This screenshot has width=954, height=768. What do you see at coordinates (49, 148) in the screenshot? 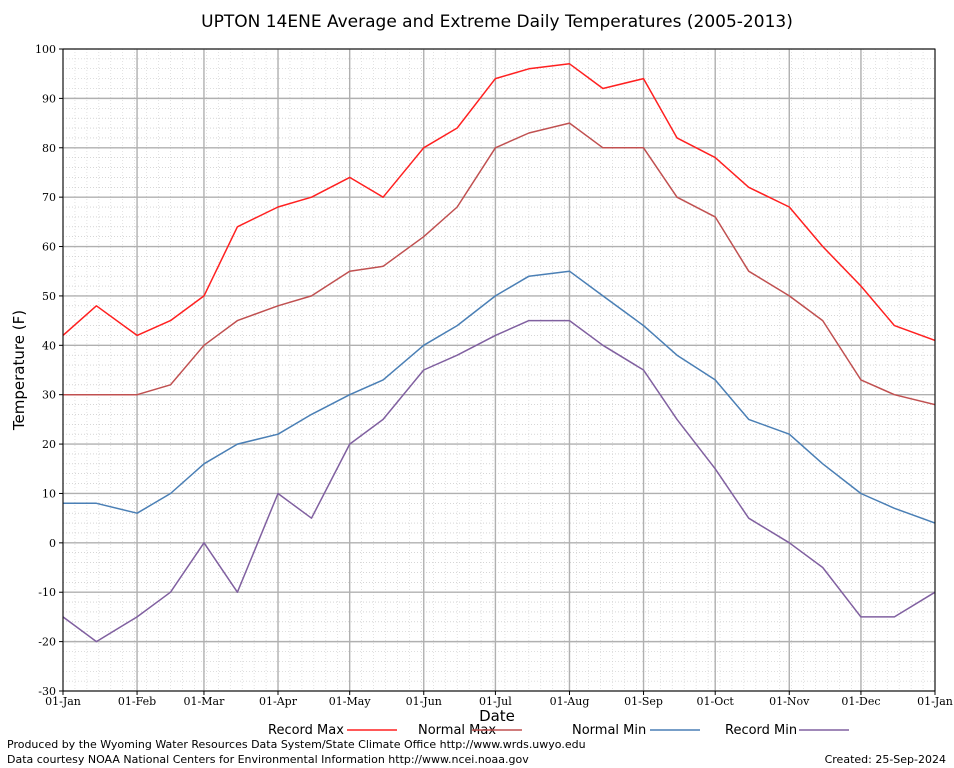
I see `y-tick-label: 80` at bounding box center [49, 148].